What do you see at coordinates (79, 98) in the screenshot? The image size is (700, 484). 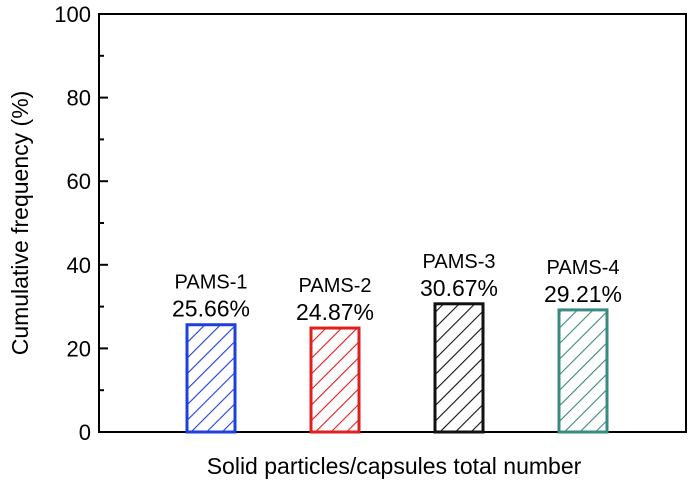 I see `y-tick-label: 80` at bounding box center [79, 98].